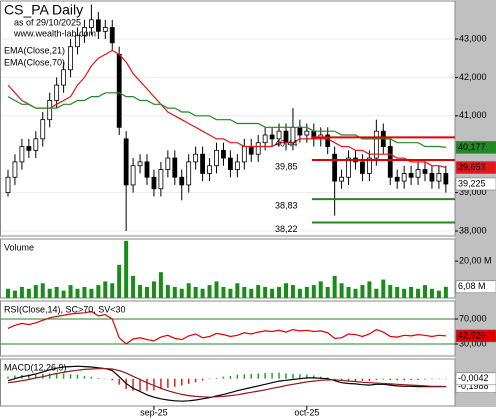 This screenshot has width=496, height=420. I want to click on y-tick-label: 70,000, so click(473, 318).